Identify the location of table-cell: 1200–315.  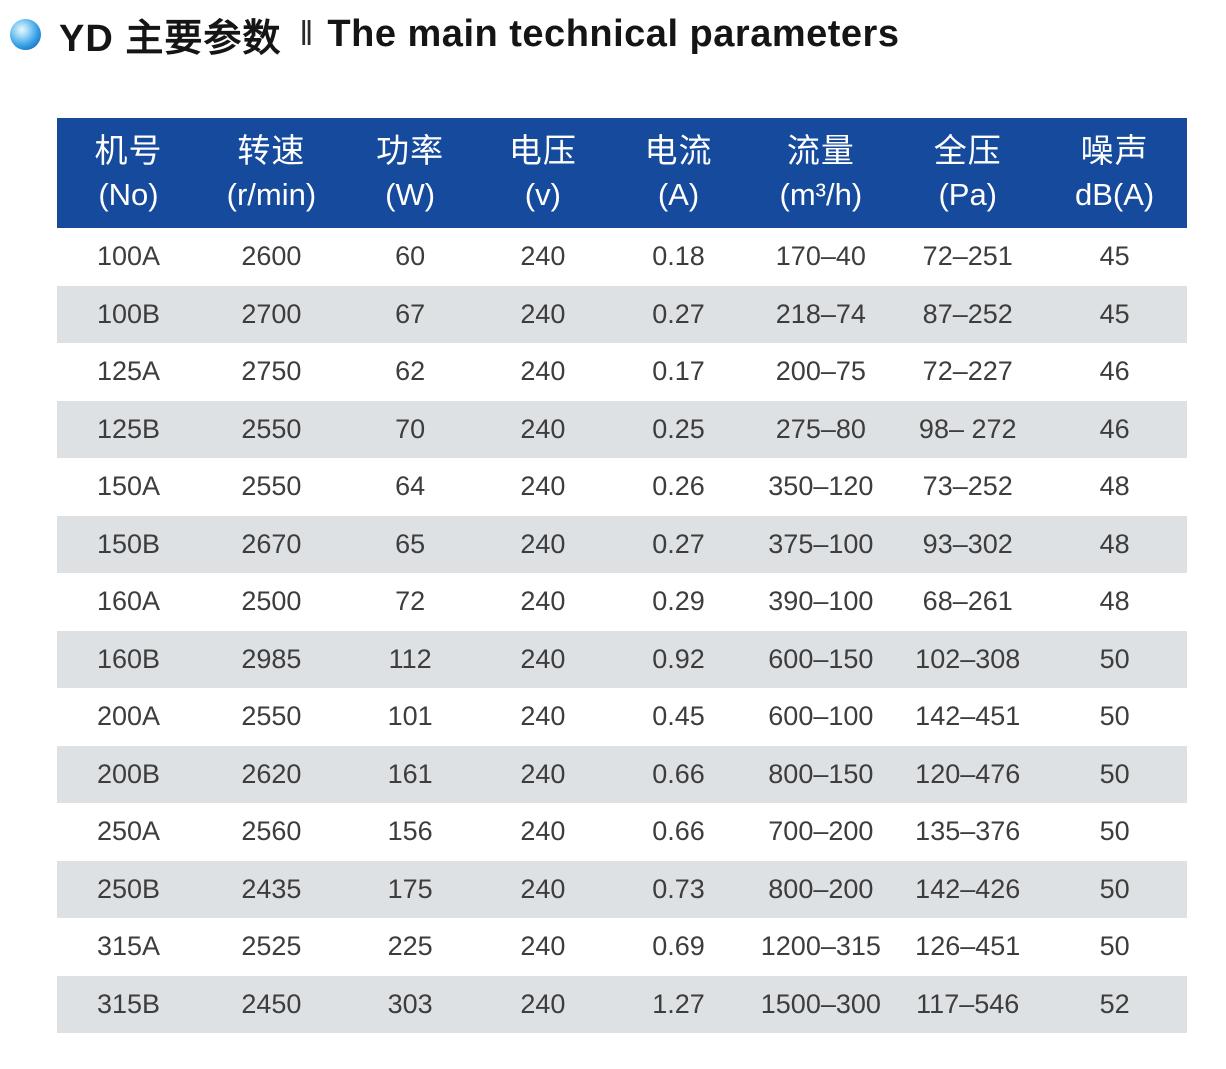
(820, 946).